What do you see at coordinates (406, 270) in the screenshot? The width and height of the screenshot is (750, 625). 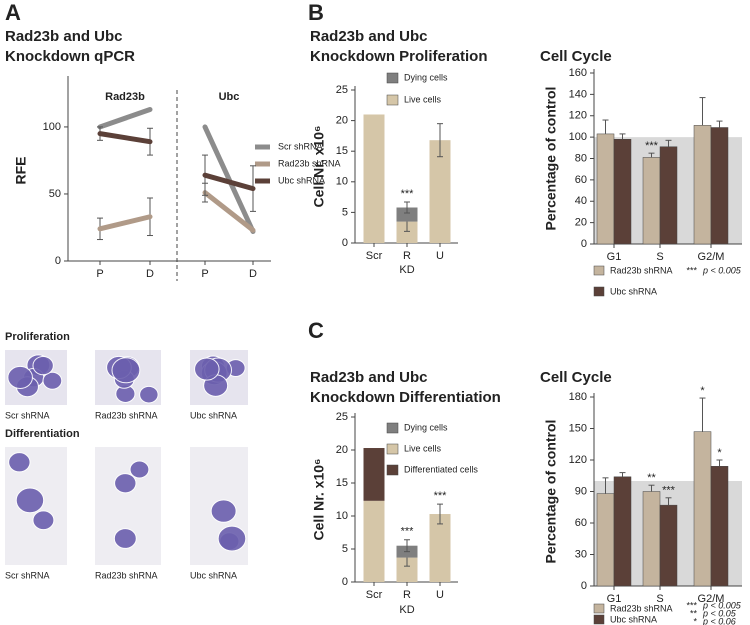 I see `x-axis-label: KD` at bounding box center [406, 270].